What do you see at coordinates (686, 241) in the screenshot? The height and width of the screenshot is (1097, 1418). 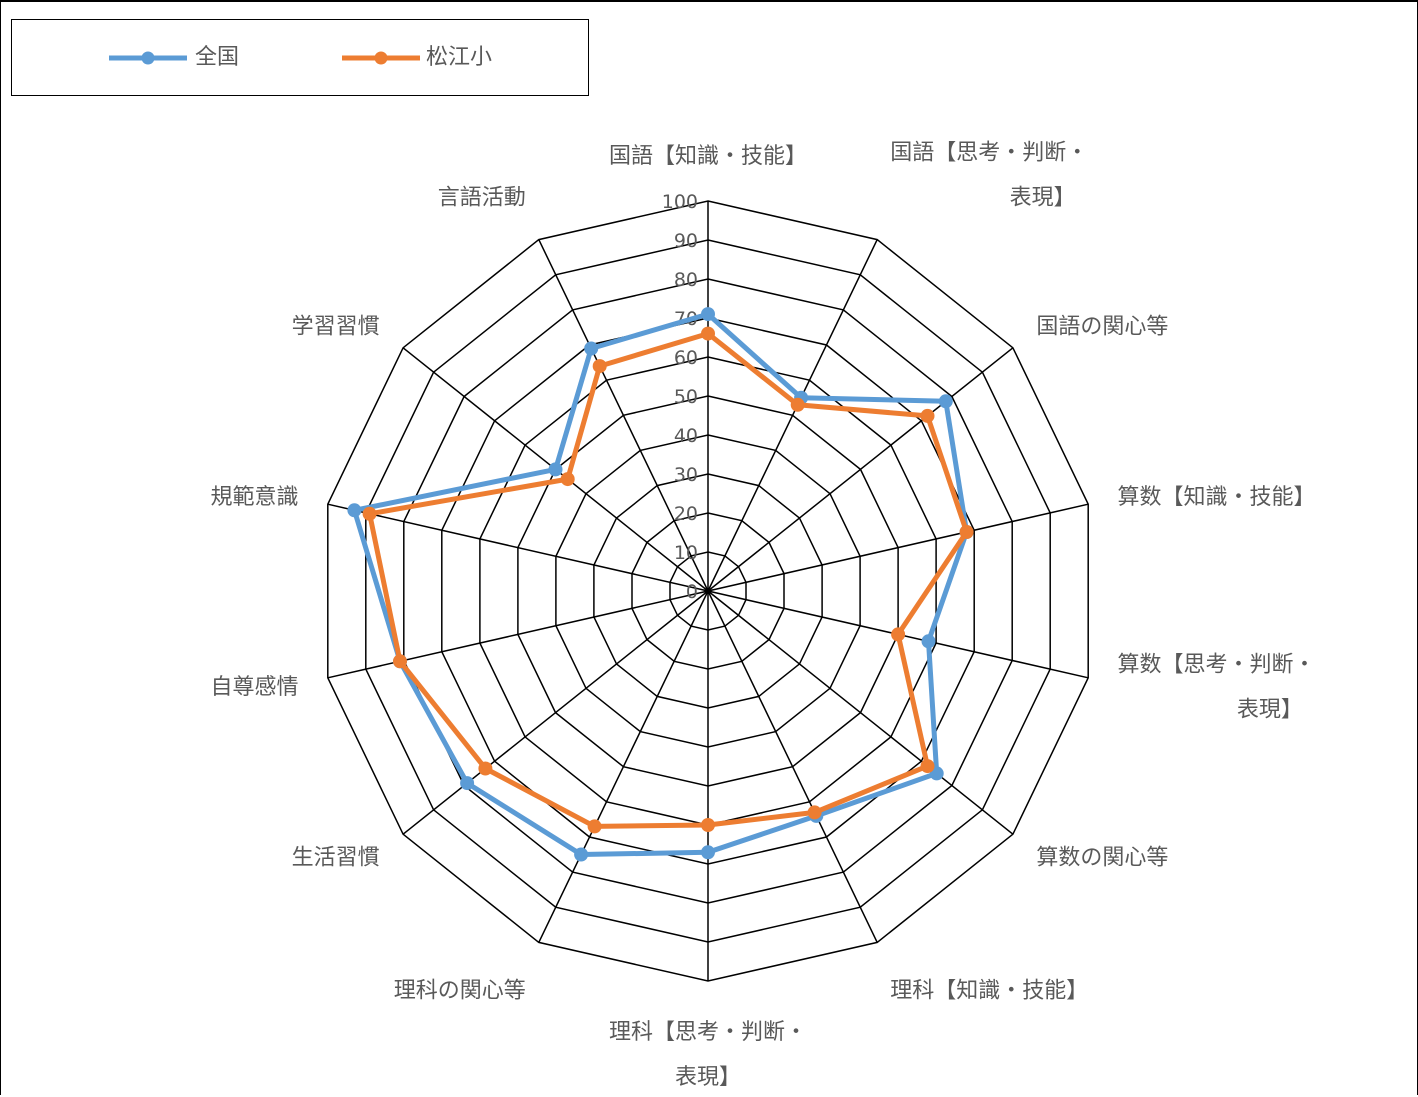 I see `tick-label: 90` at bounding box center [686, 241].